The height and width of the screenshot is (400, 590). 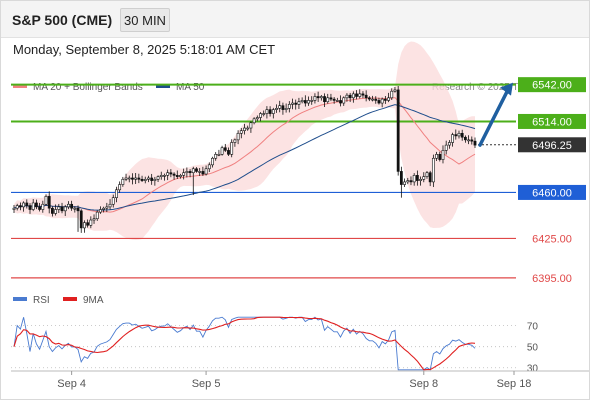 What do you see at coordinates (552, 146) in the screenshot?
I see `last-price-label: 6496.25` at bounding box center [552, 146].